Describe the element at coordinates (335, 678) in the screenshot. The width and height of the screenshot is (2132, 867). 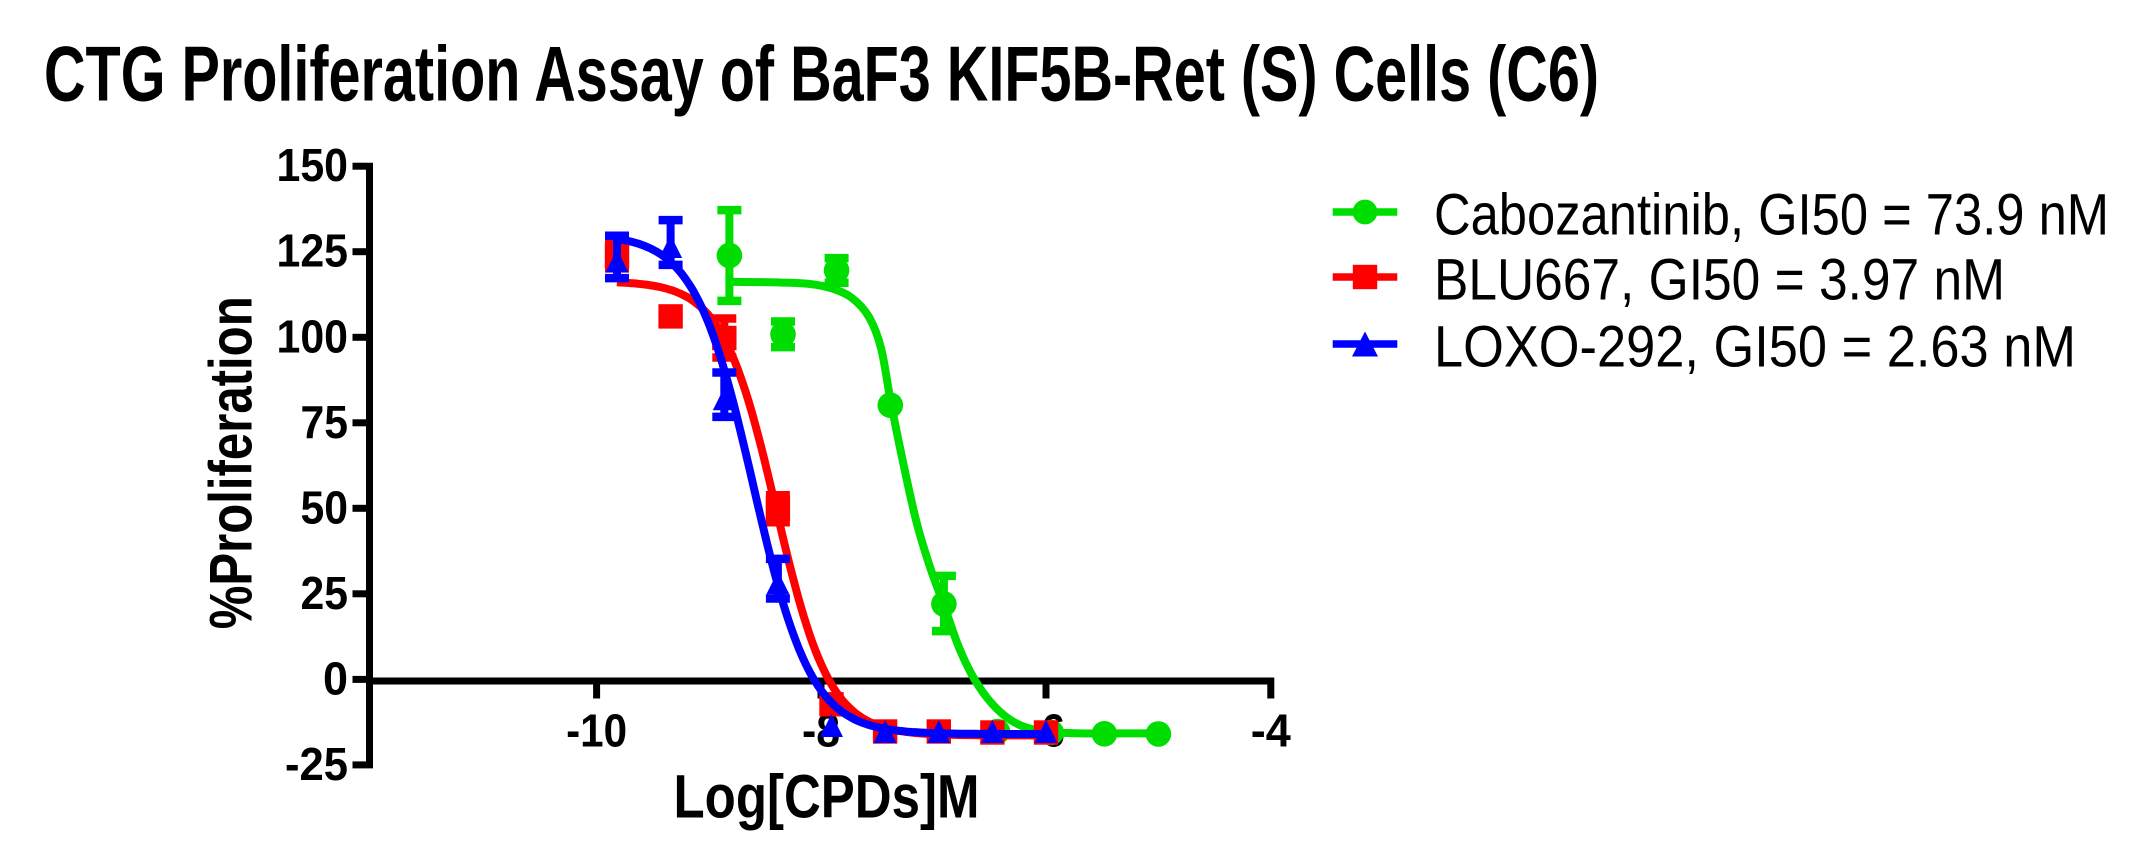
I see `svg-text: 0` at that location.